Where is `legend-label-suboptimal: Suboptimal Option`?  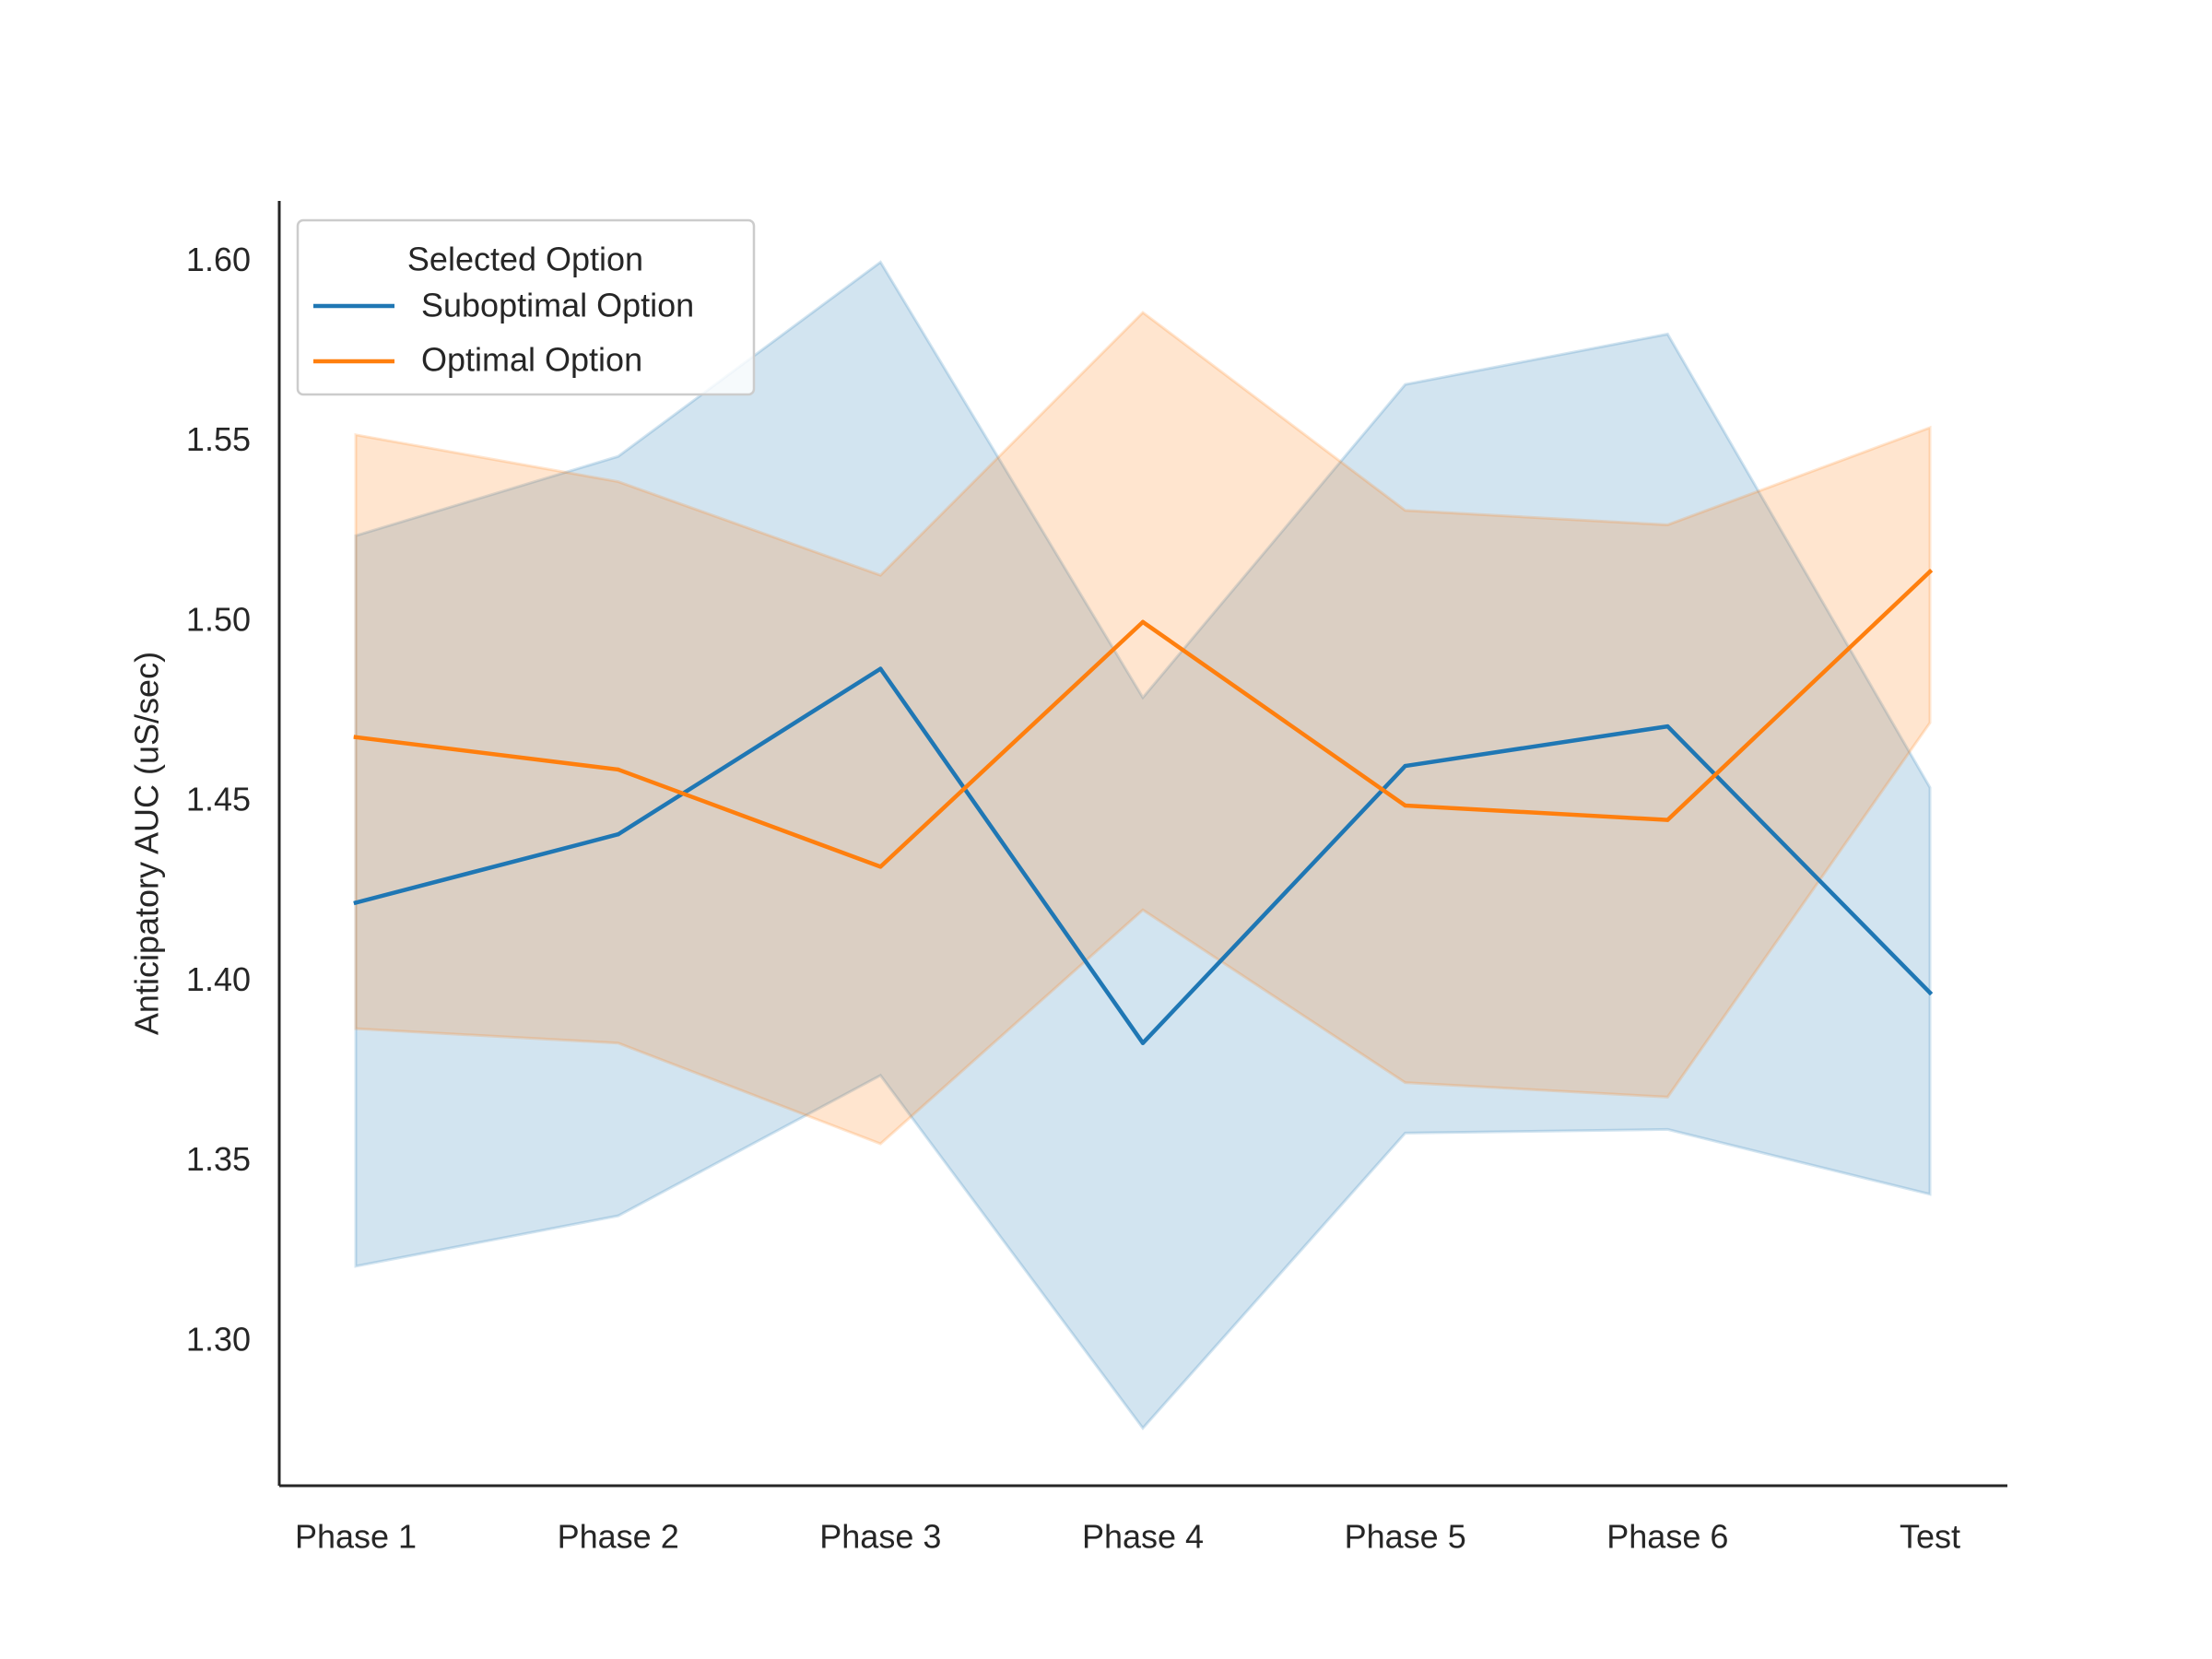
legend-label-suboptimal: Suboptimal Option is located at coordinates (557, 305).